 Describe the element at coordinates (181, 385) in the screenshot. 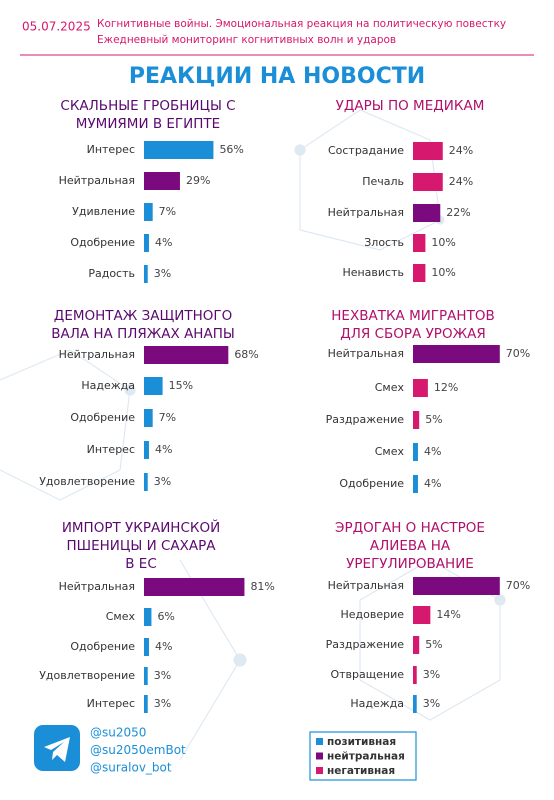

I see `value-label: 15%` at that location.